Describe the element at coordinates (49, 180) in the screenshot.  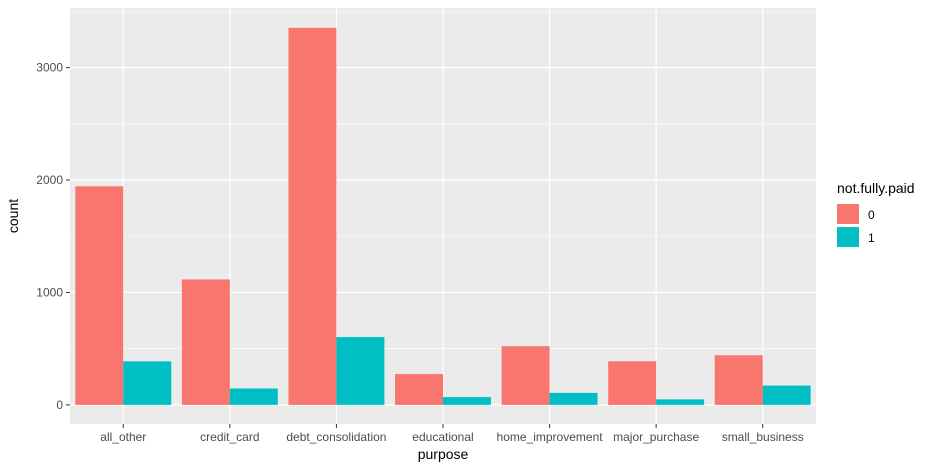
I see `y-tick-label: 2000` at that location.